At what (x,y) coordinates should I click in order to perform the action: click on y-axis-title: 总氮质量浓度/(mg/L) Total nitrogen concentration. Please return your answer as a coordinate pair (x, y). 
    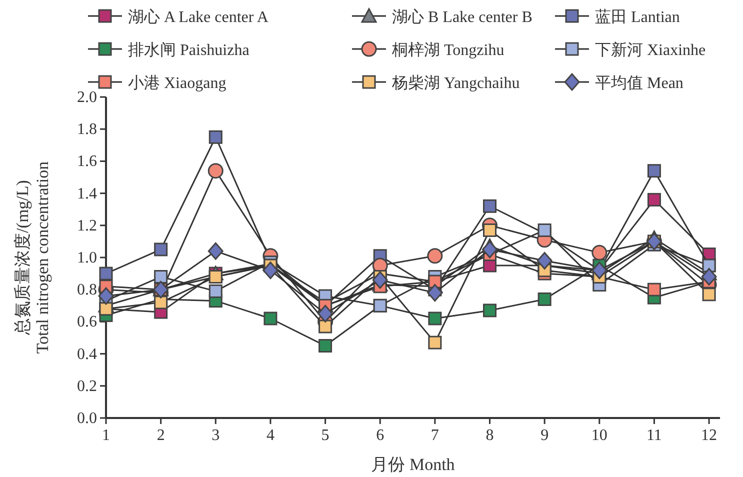
    Looking at the image, I should click on (32, 257).